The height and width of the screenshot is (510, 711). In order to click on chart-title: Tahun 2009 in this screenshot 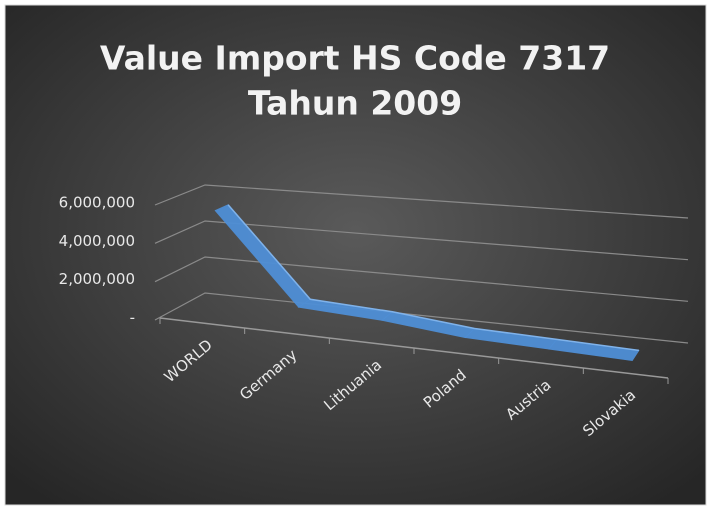, I will do `click(355, 103)`.